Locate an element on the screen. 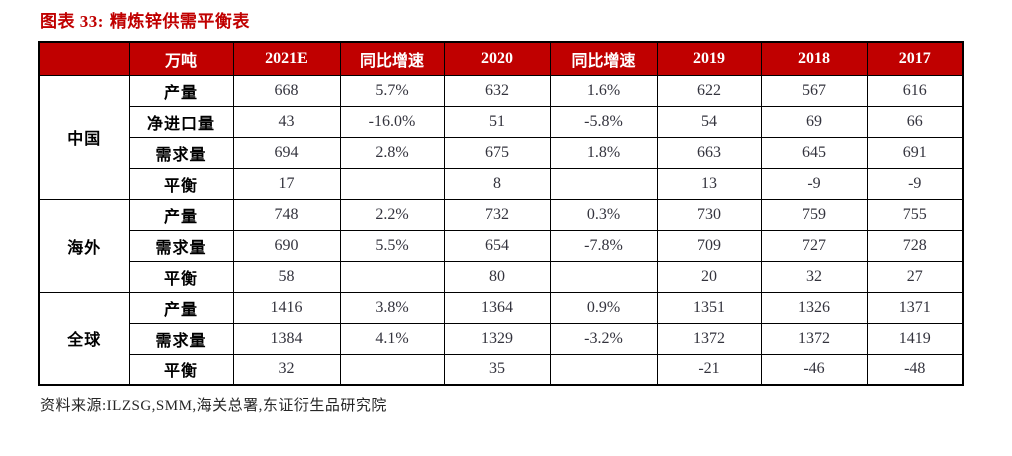  value-cell: 66 is located at coordinates (915, 121).